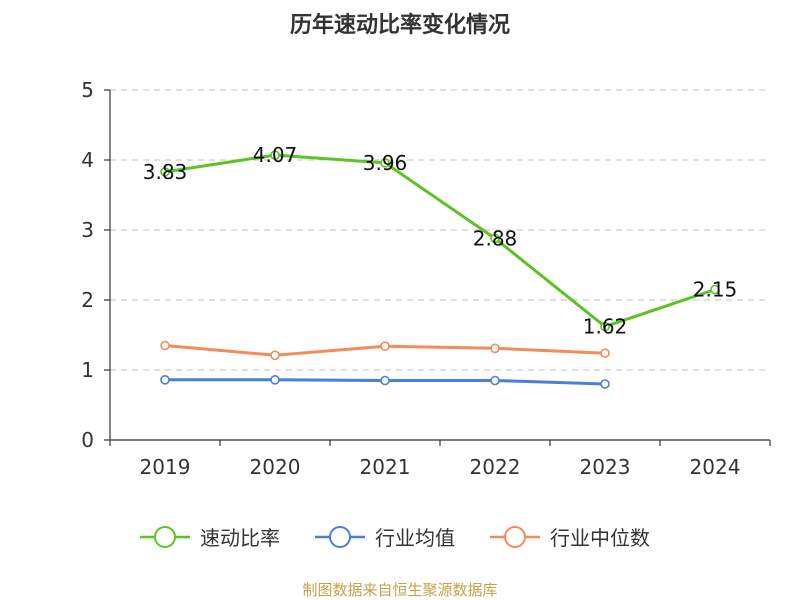  Describe the element at coordinates (399, 590) in the screenshot. I see `data-source-note: 制图数据来自恒生聚源数据库` at that location.